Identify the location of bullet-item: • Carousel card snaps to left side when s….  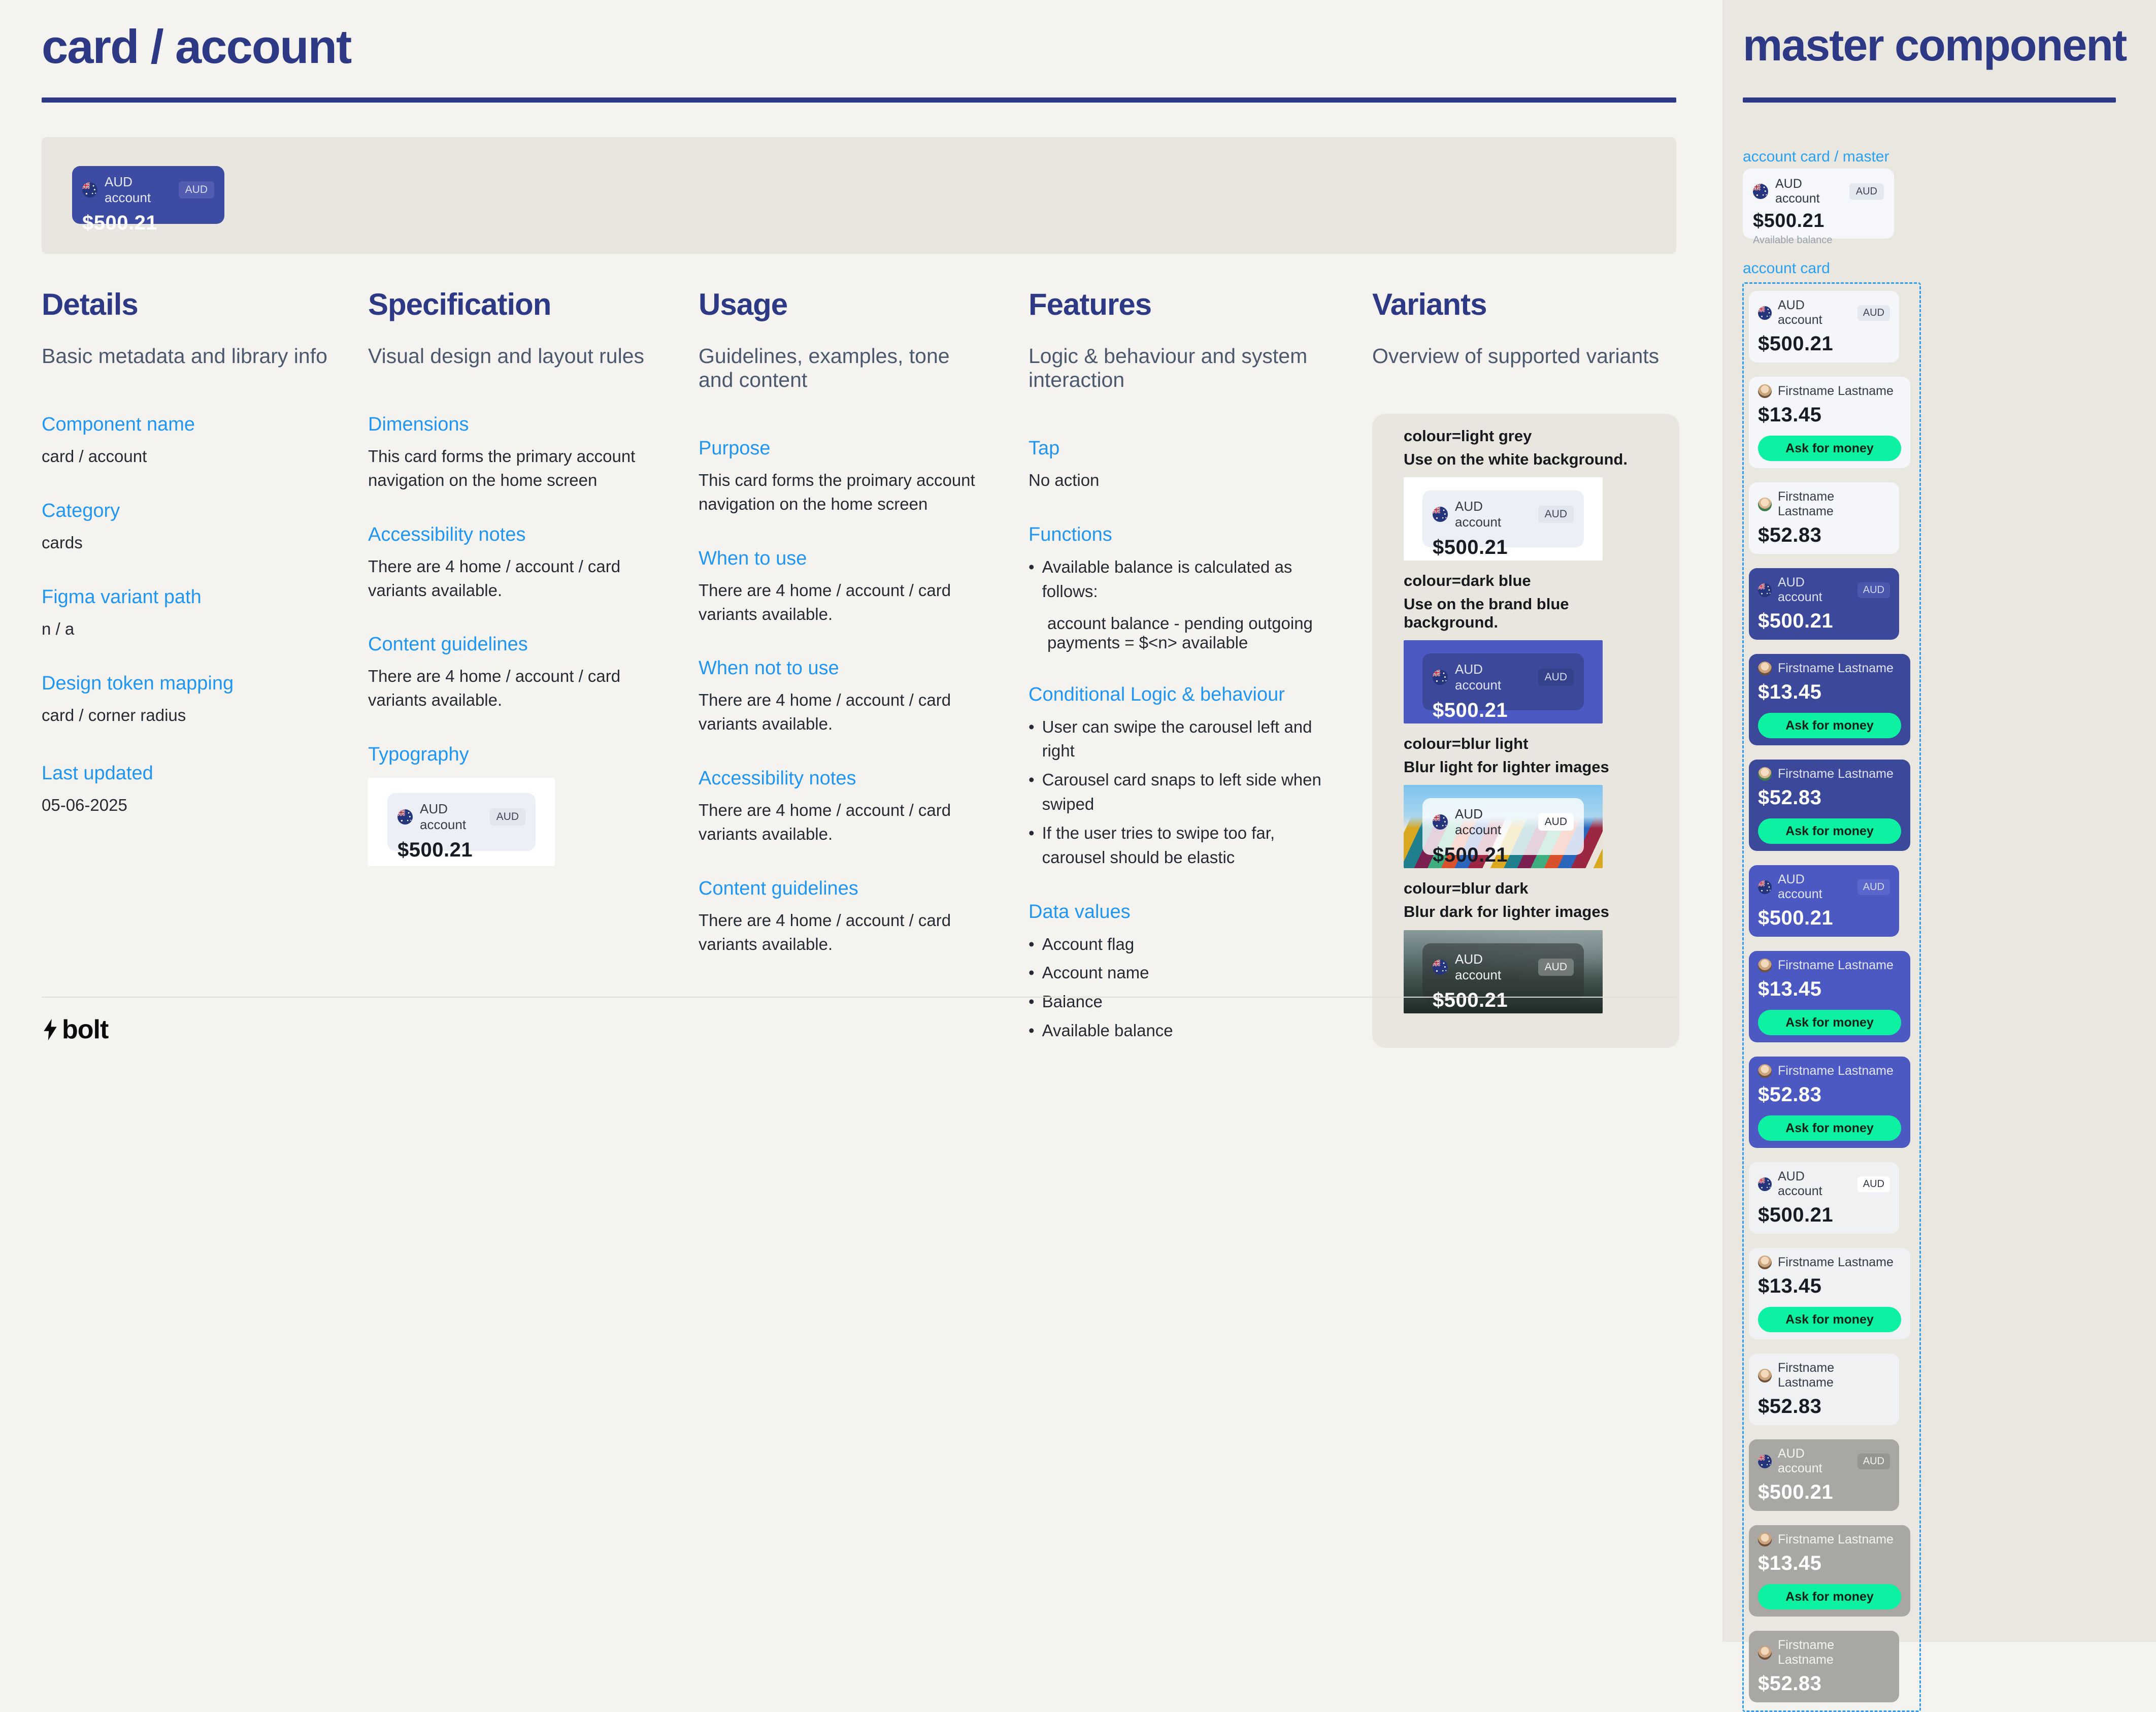
(1175, 792).